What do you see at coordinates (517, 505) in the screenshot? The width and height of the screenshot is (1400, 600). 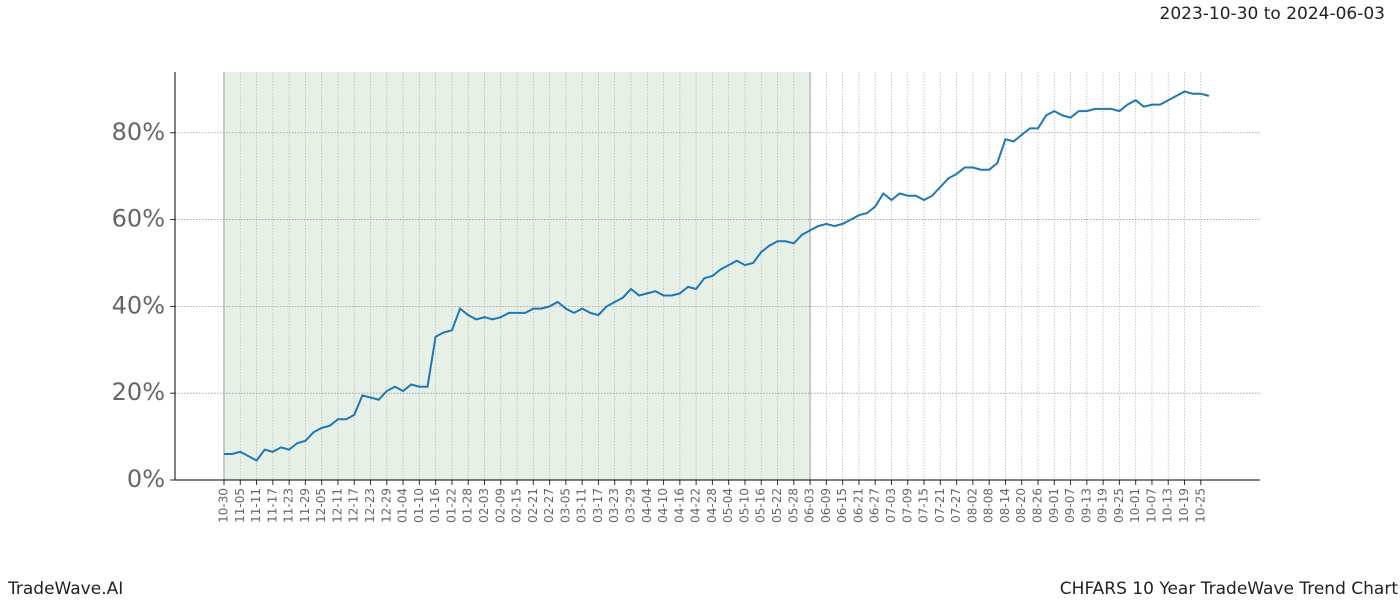 I see `x-tick-label: 02-15` at bounding box center [517, 505].